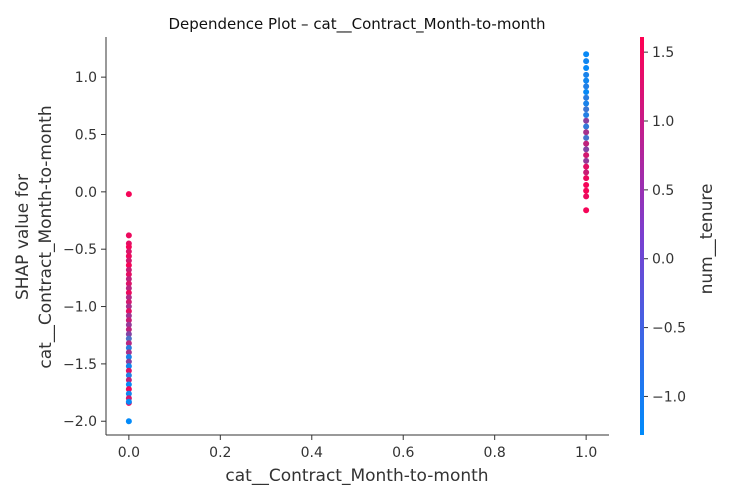 The width and height of the screenshot is (750, 500). What do you see at coordinates (642, 236) in the screenshot?
I see `colorbar-gradient` at bounding box center [642, 236].